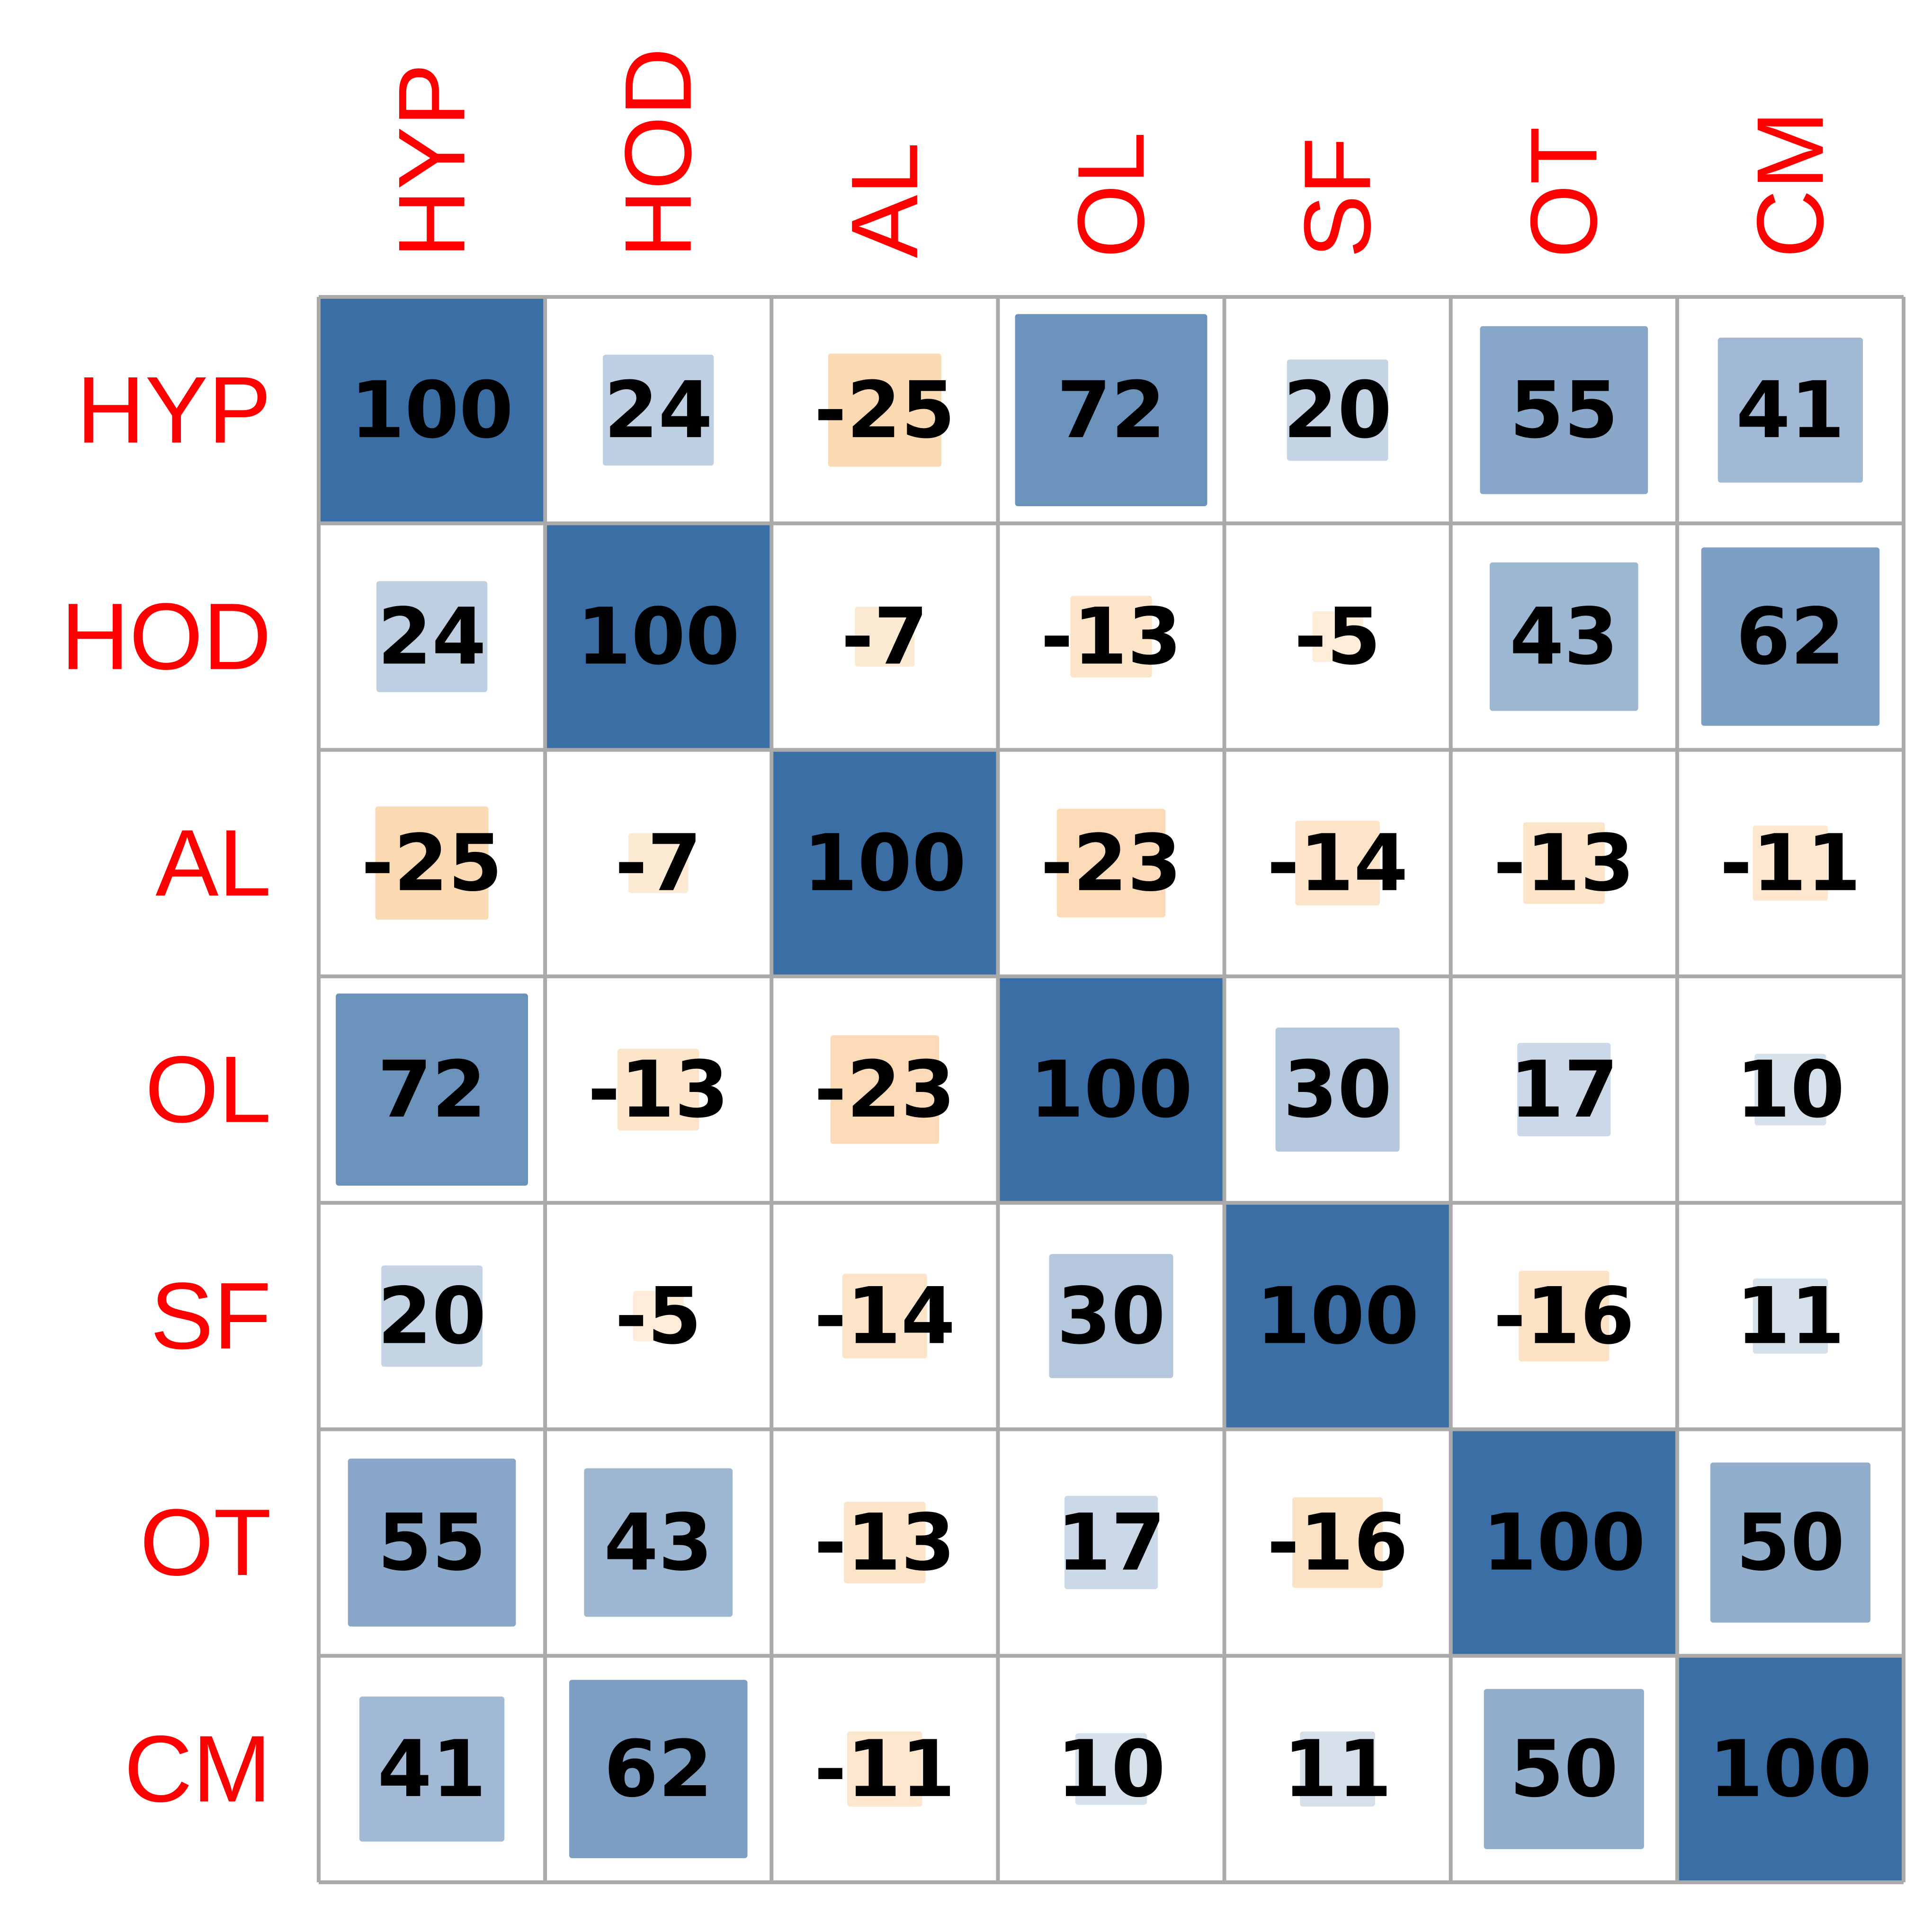  Describe the element at coordinates (431, 1769) in the screenshot. I see `cell-value-cm-hyp: 41` at that location.